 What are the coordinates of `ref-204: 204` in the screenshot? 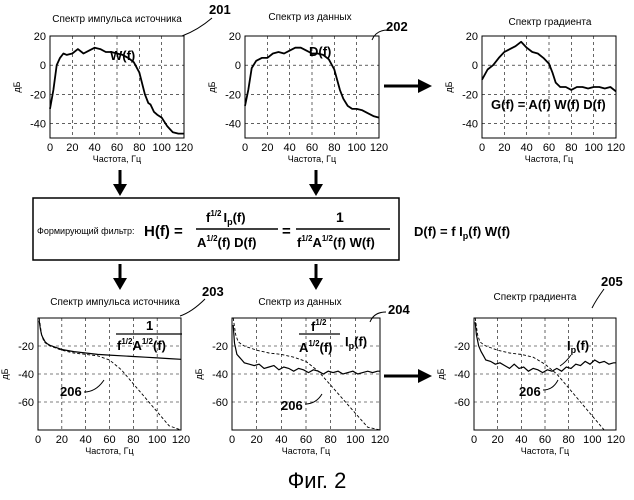 It's located at (399, 309).